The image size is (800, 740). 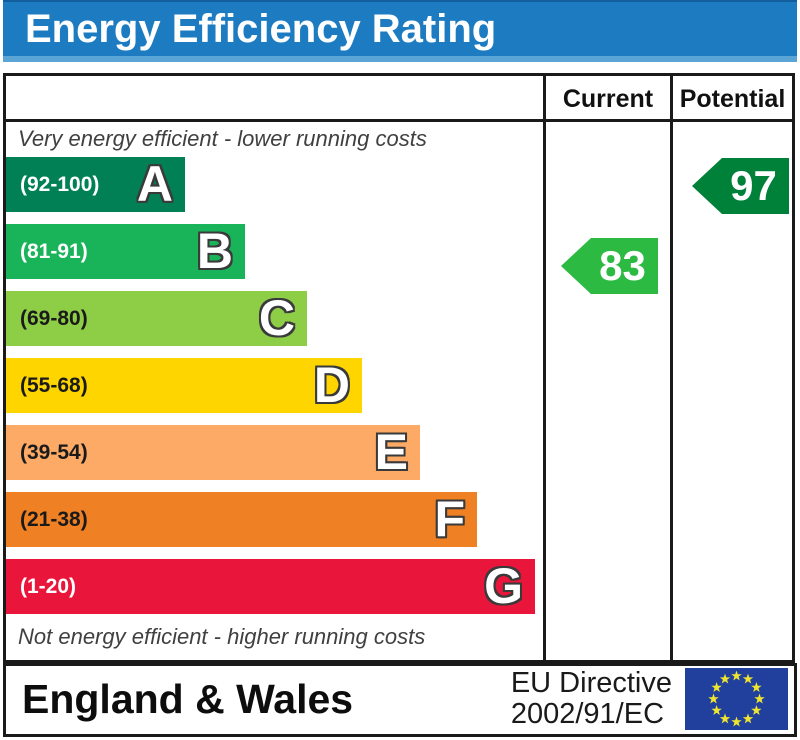 I want to click on current-rating-arrow: 83, so click(x=609, y=266).